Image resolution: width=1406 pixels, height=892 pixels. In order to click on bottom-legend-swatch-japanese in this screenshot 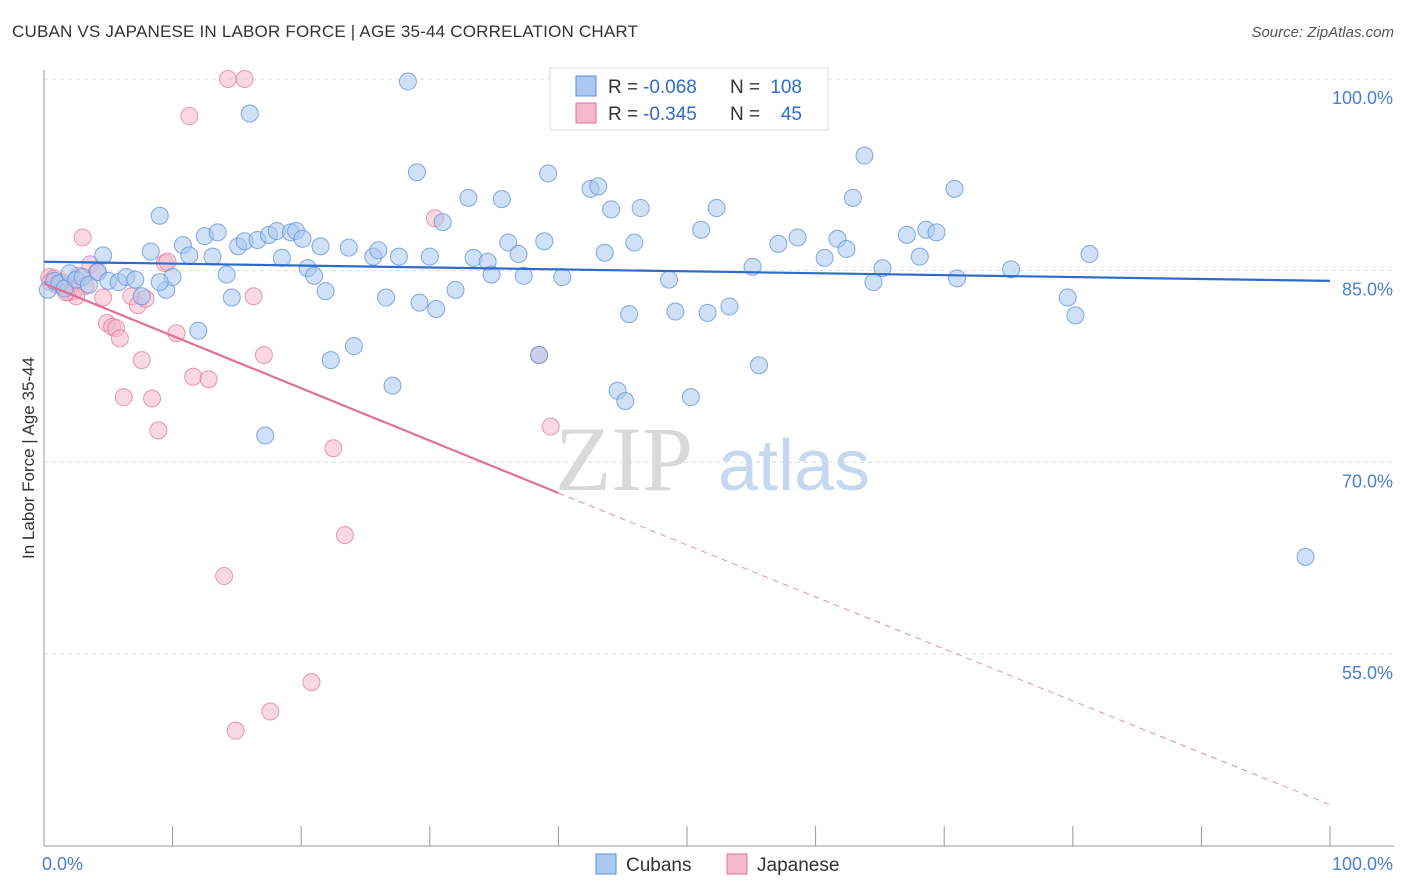, I will do `click(737, 864)`.